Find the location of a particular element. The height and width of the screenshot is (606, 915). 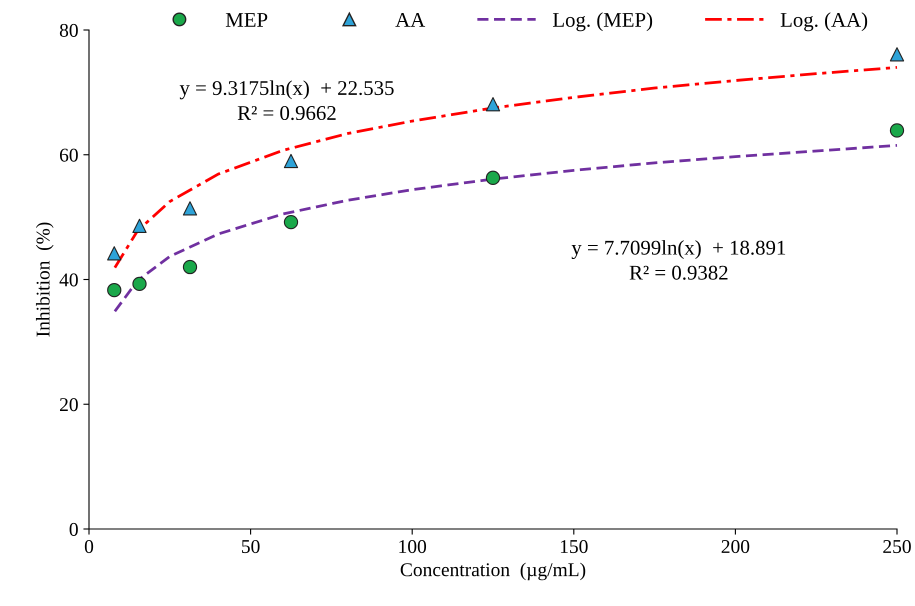

legend-label: AA is located at coordinates (410, 19).